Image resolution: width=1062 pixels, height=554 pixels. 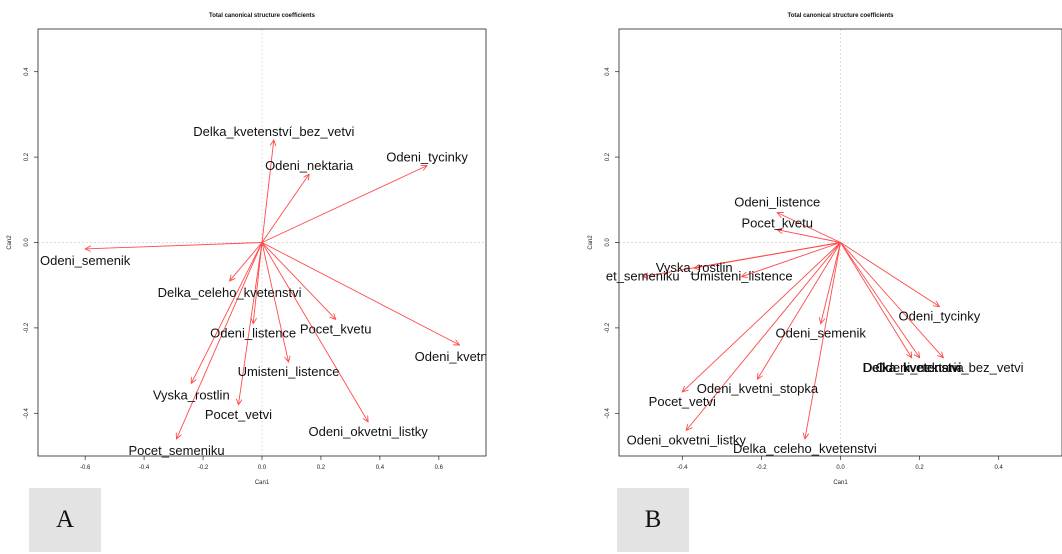 I want to click on arrow-label-b-4: Umisteni_listence, so click(x=742, y=276).